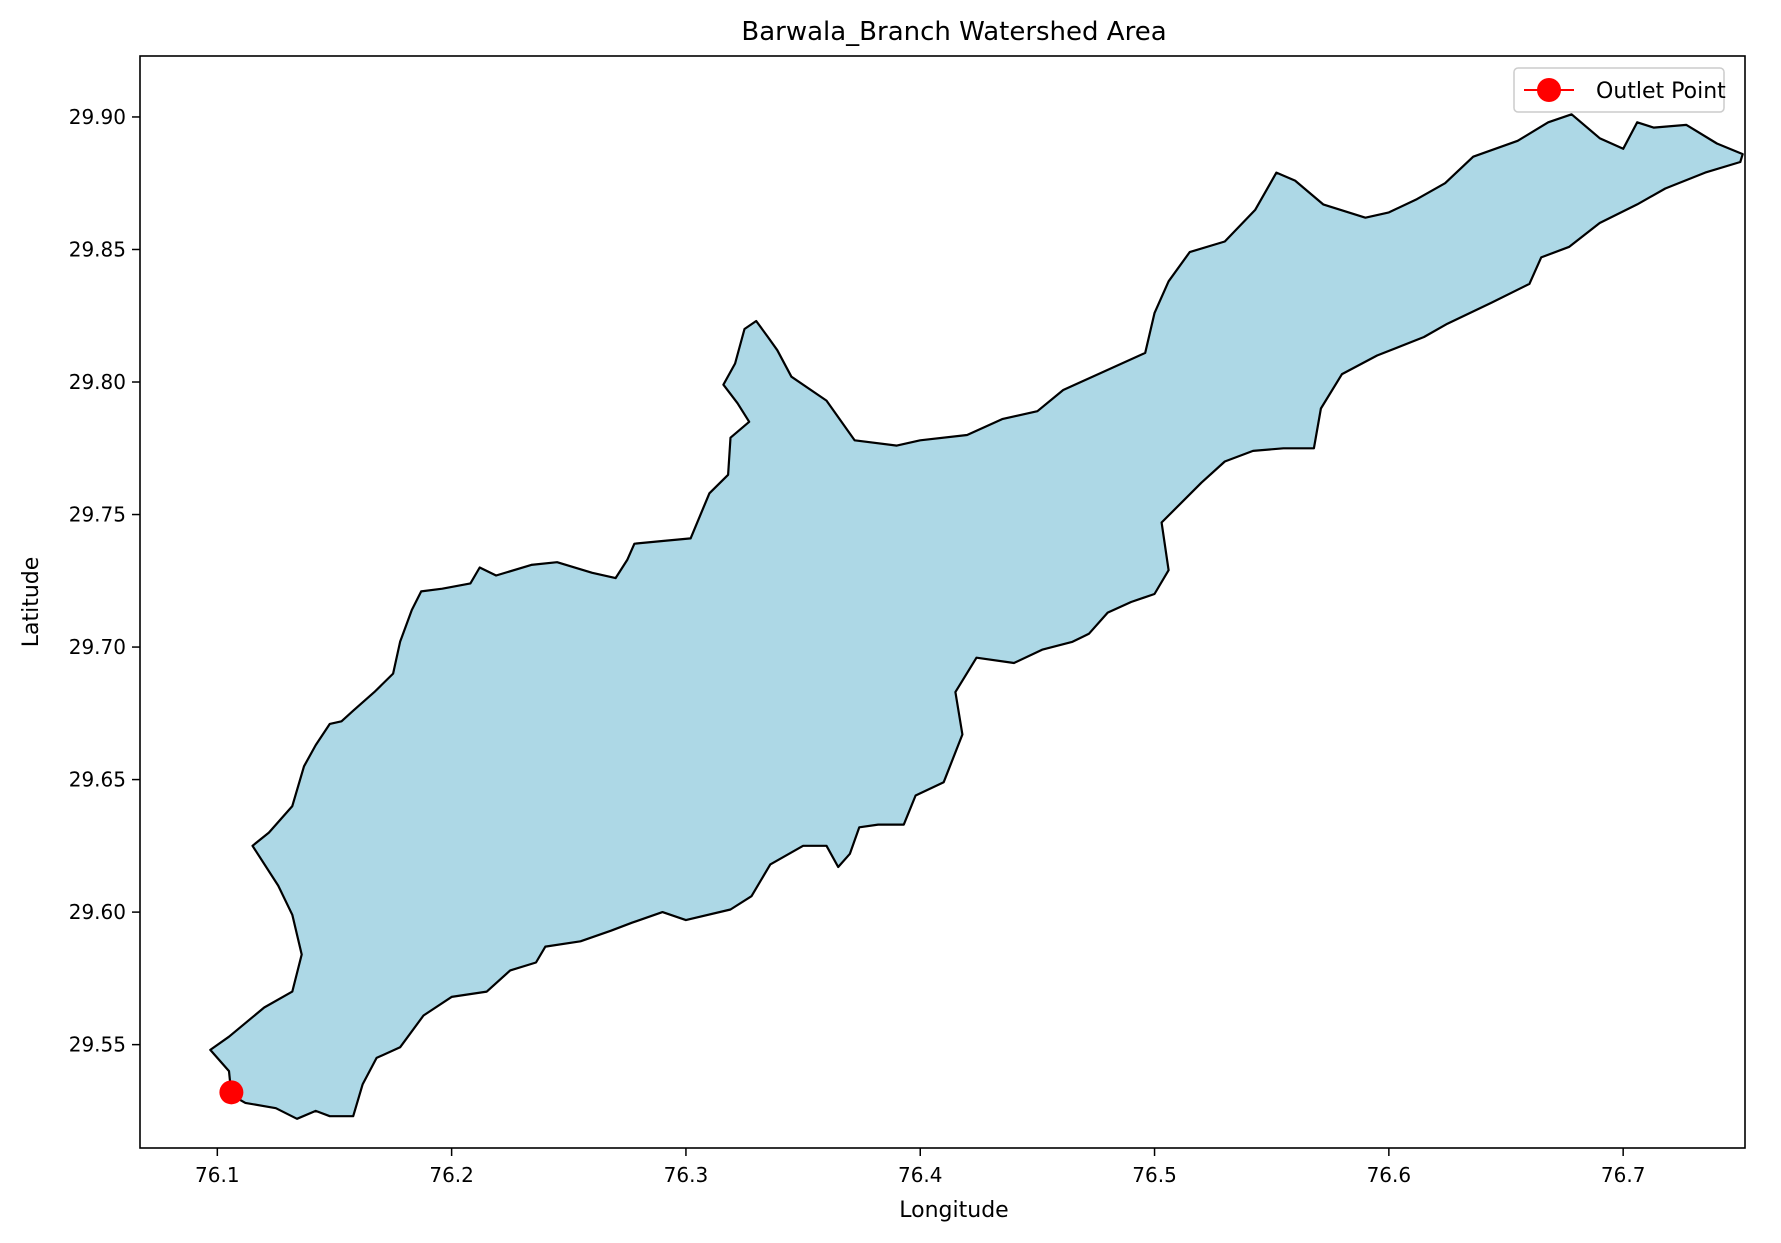 The height and width of the screenshot is (1243, 1781). Describe the element at coordinates (97, 912) in the screenshot. I see `y-tick-label: 29.60` at that location.